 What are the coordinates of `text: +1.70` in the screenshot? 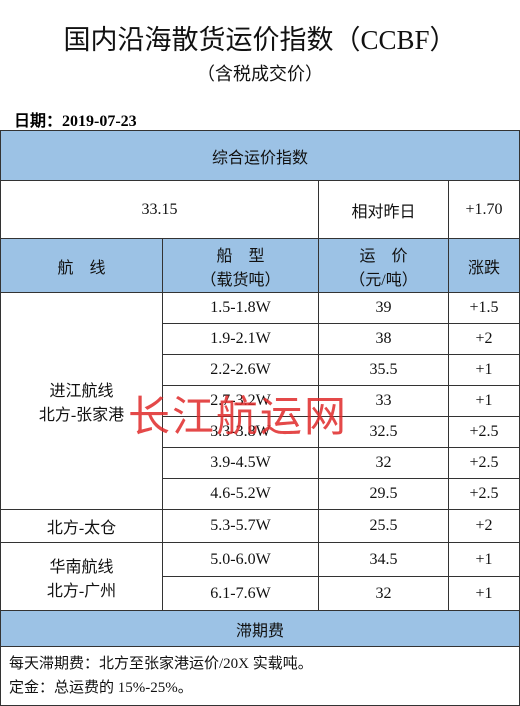 It's located at (484, 209).